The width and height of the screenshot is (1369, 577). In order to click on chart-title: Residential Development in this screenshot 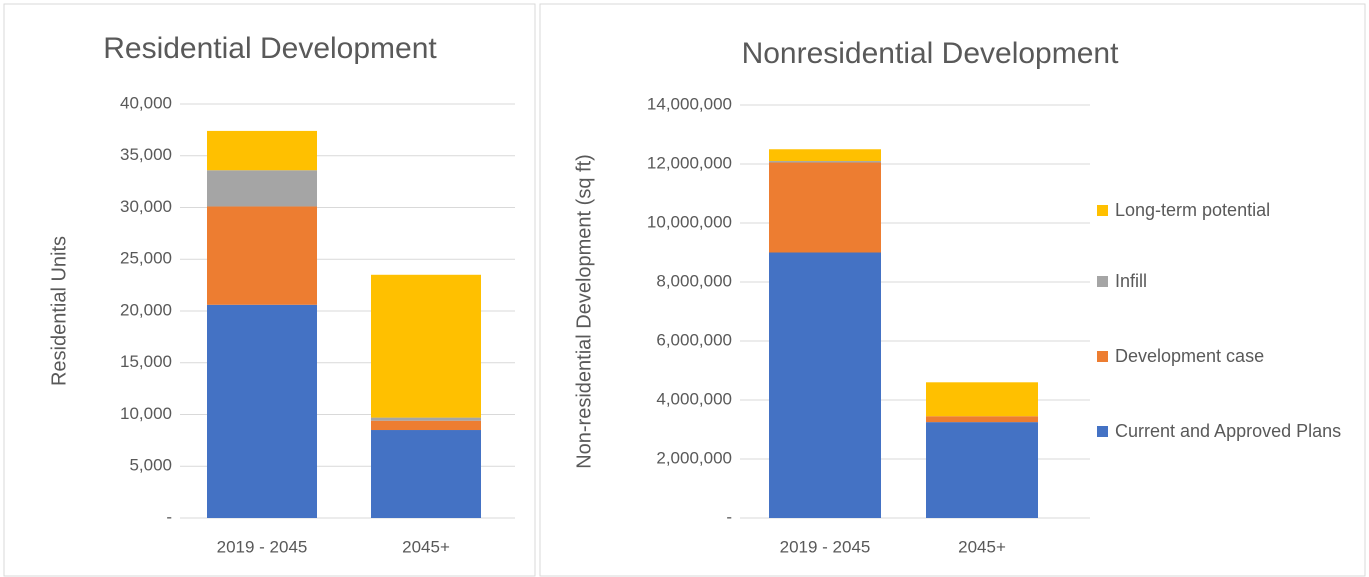, I will do `click(270, 48)`.